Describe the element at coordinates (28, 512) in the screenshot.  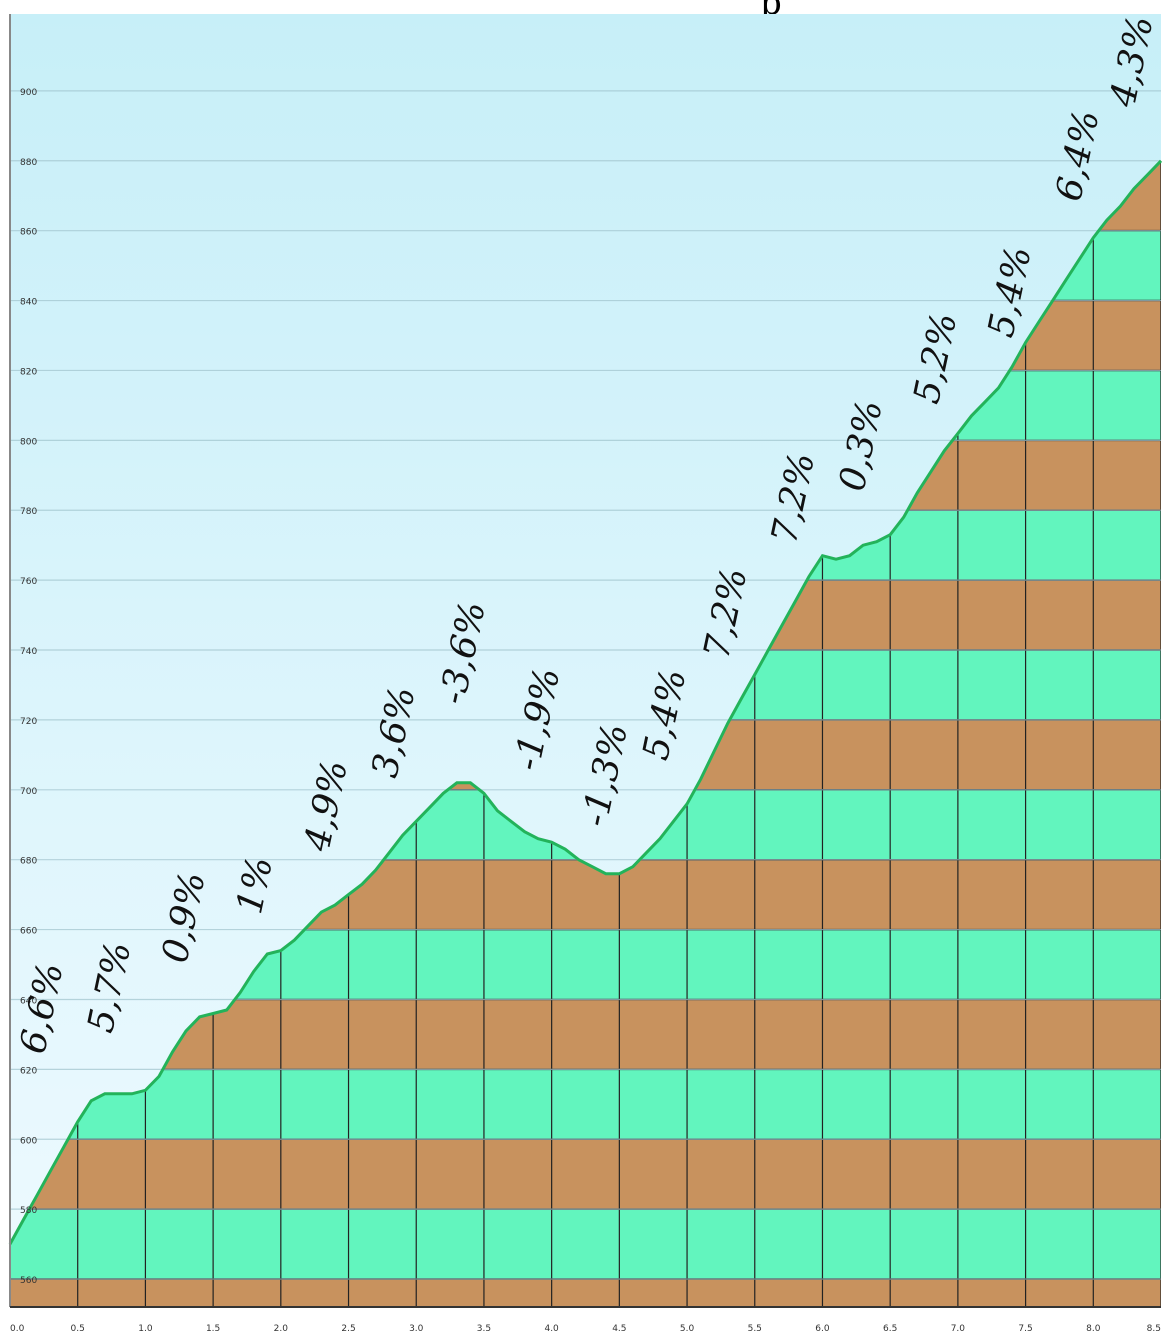
I see `y-tick-label: 780` at that location.